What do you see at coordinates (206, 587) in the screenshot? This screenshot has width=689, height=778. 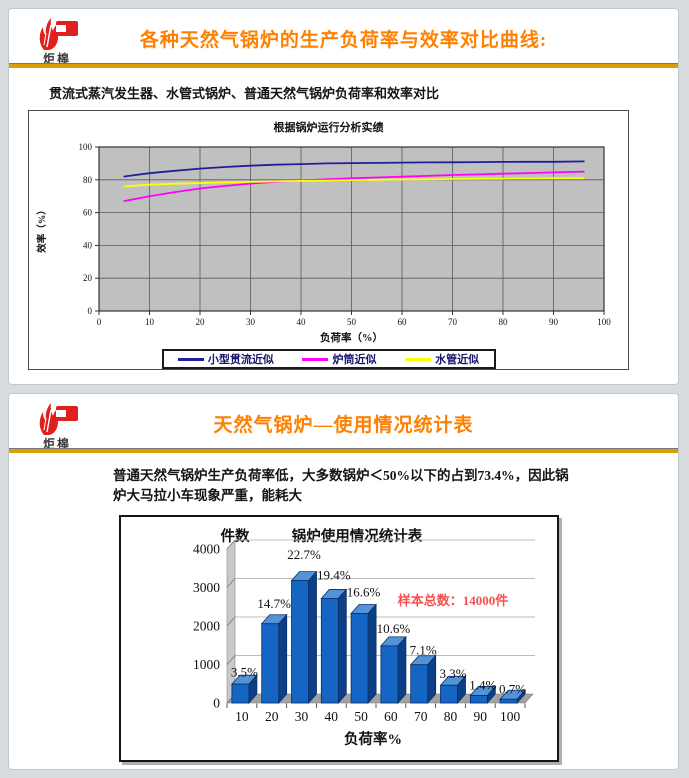 I see `y-tick-label: 3000` at bounding box center [206, 587].